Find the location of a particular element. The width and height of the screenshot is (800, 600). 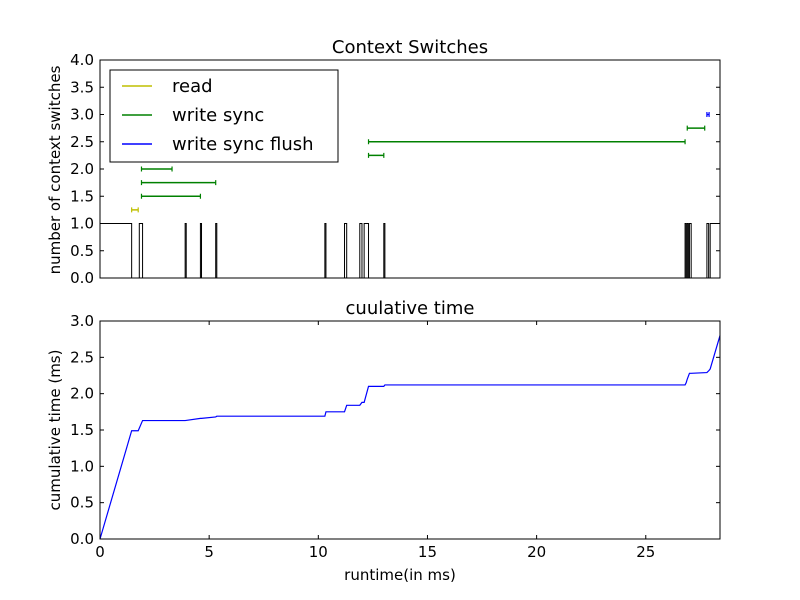

legend: read write sync write sync flush is located at coordinates (224, 116).